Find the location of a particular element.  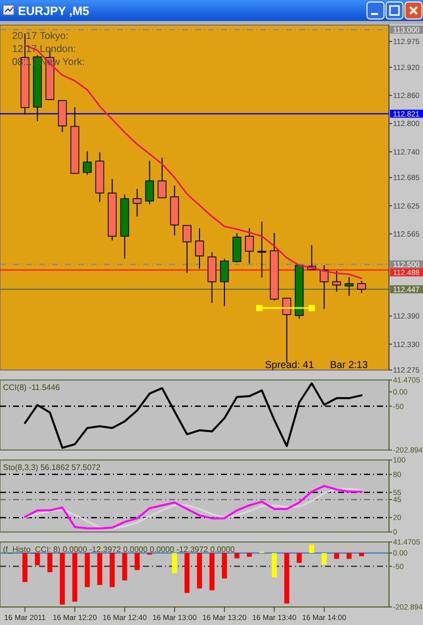

annotation: Bar 2:13 is located at coordinates (349, 365).